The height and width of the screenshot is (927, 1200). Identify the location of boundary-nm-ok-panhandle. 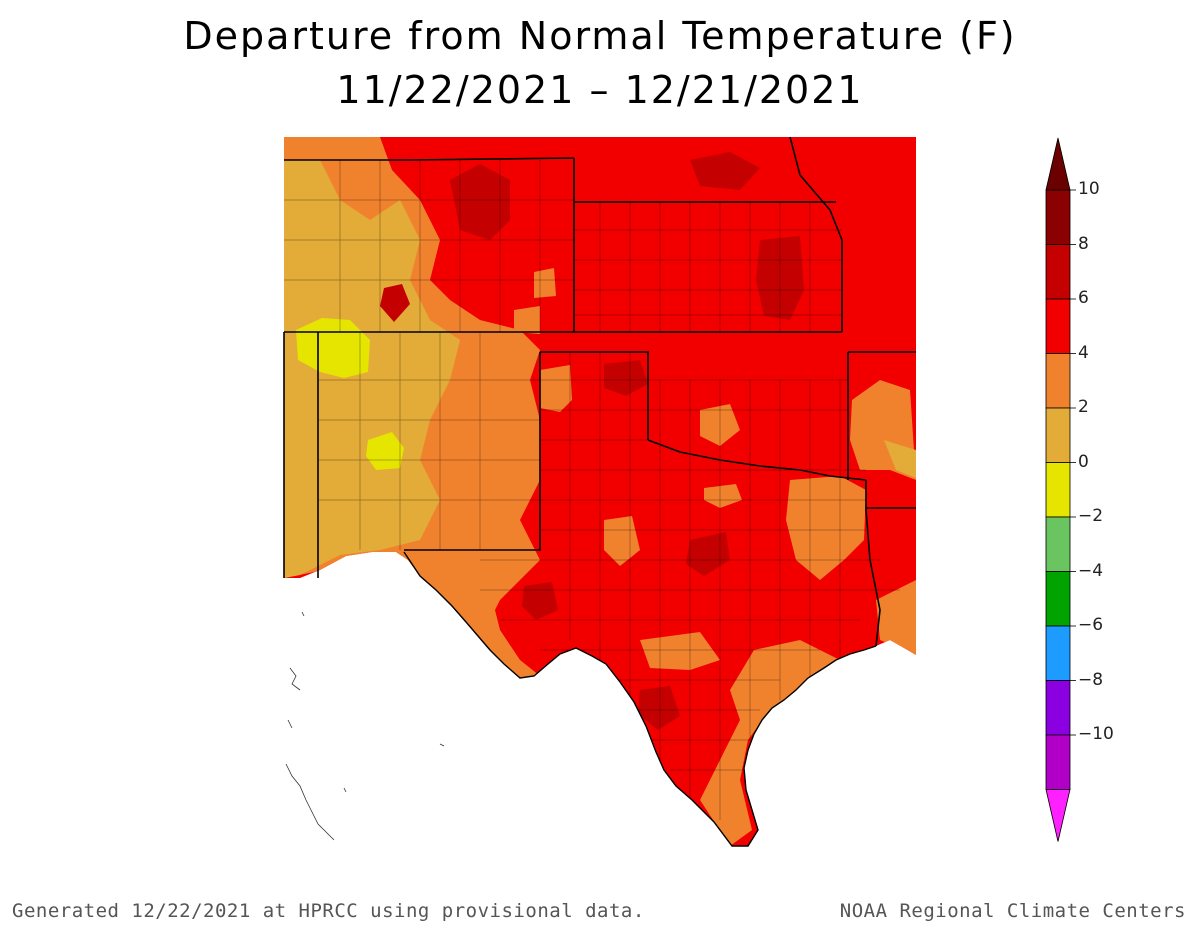
(472, 451).